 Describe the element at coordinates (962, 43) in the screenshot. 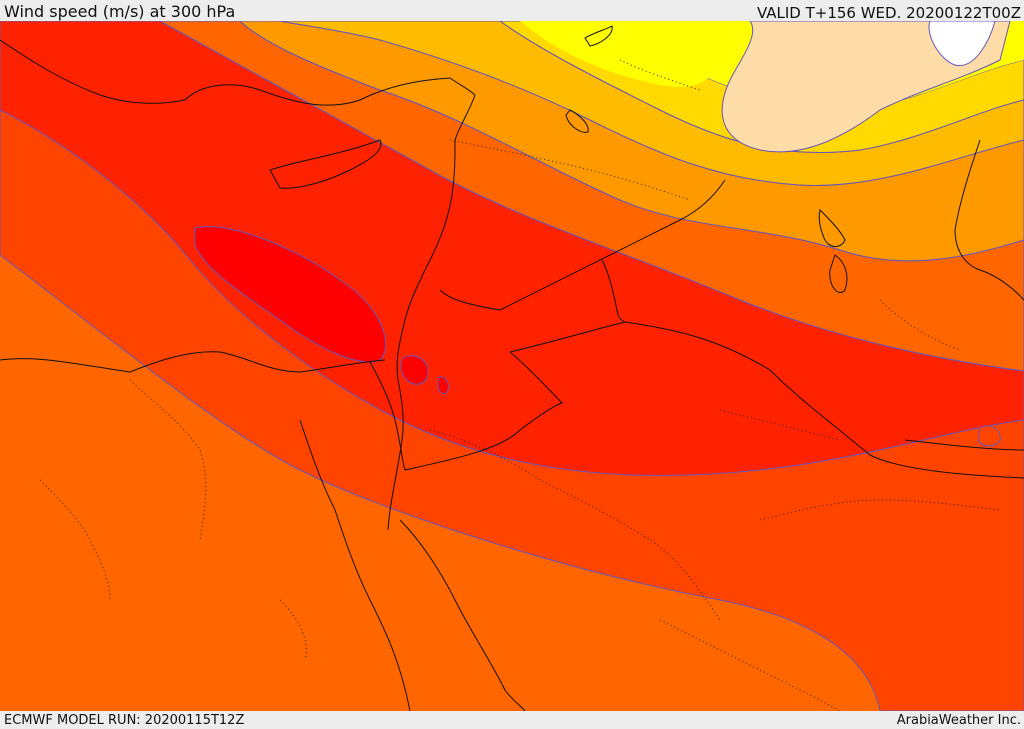

I see `band-white-core` at that location.